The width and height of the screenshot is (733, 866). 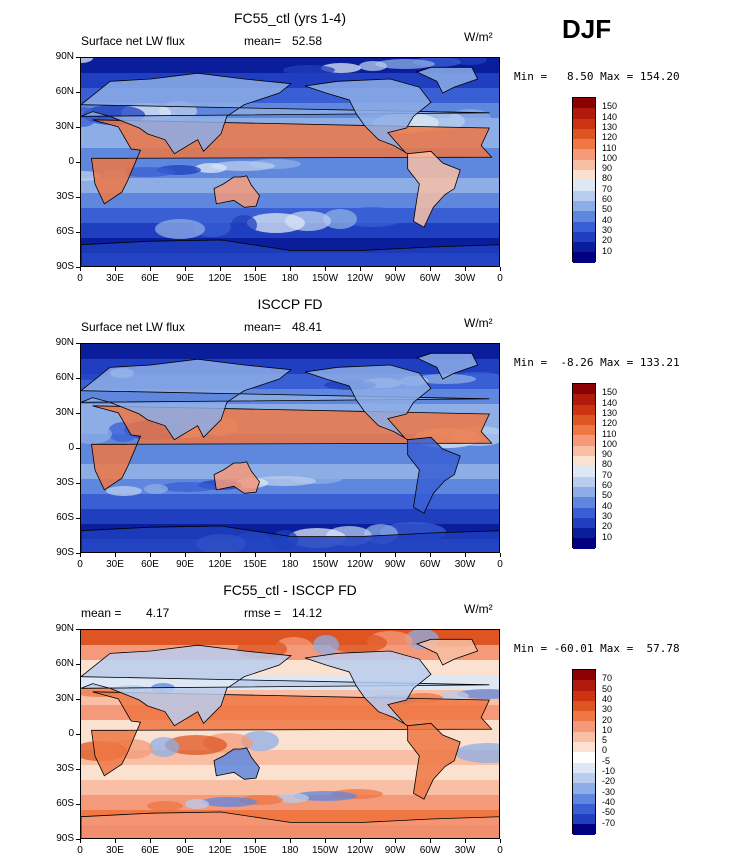 What do you see at coordinates (610, 402) in the screenshot?
I see `colorbar-label: 140` at bounding box center [610, 402].